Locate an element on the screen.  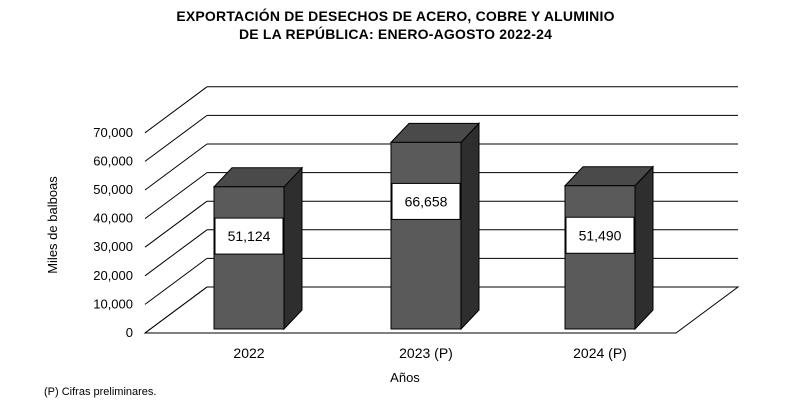
footnote: (P) Cifras preliminares. is located at coordinates (100, 392).